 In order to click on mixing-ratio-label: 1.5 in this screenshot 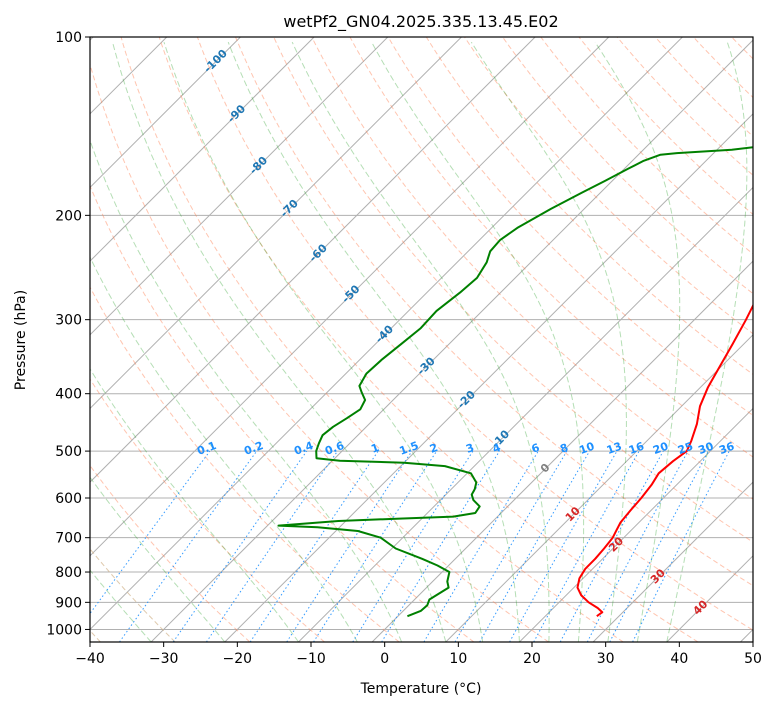, I will do `click(409, 448)`.